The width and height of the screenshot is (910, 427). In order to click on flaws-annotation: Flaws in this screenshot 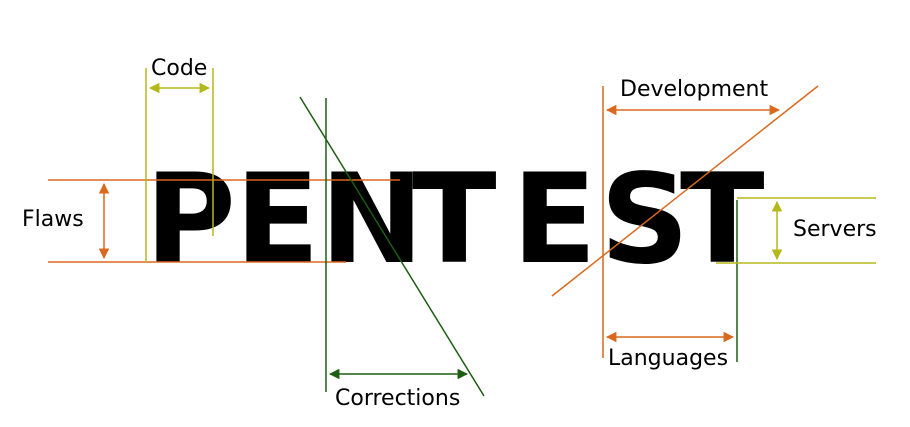, I will do `click(211, 221)`.